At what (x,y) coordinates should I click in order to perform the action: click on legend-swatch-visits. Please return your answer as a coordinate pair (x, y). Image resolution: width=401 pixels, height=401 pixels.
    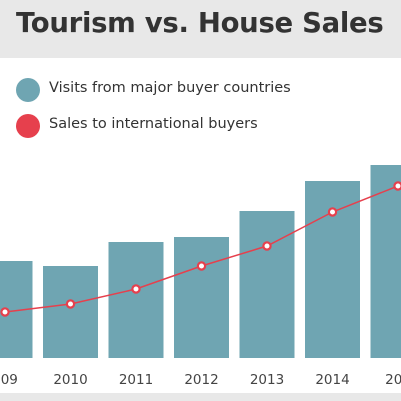
    Looking at the image, I should click on (28, 90).